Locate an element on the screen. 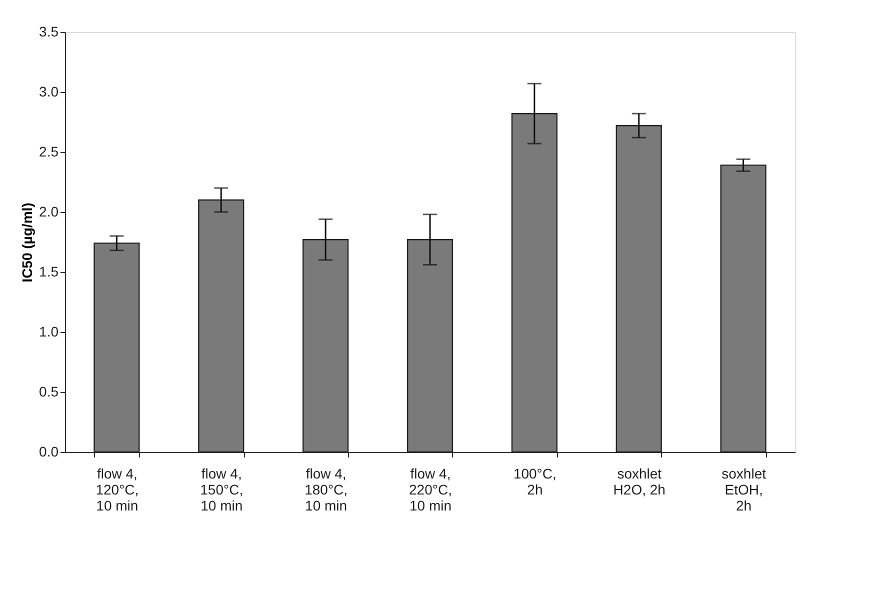 This screenshot has height=611, width=885. y-tick-label: 3.0 is located at coordinates (49, 92).